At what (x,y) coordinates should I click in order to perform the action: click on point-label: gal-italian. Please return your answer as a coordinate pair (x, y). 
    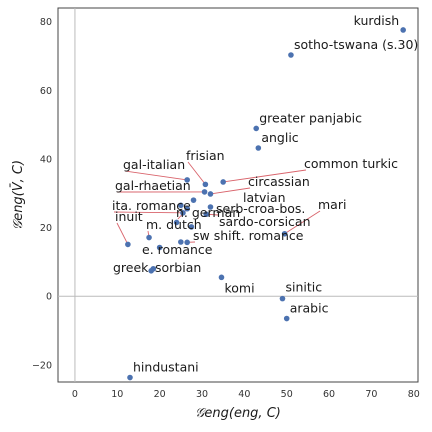
    Looking at the image, I should click on (154, 164).